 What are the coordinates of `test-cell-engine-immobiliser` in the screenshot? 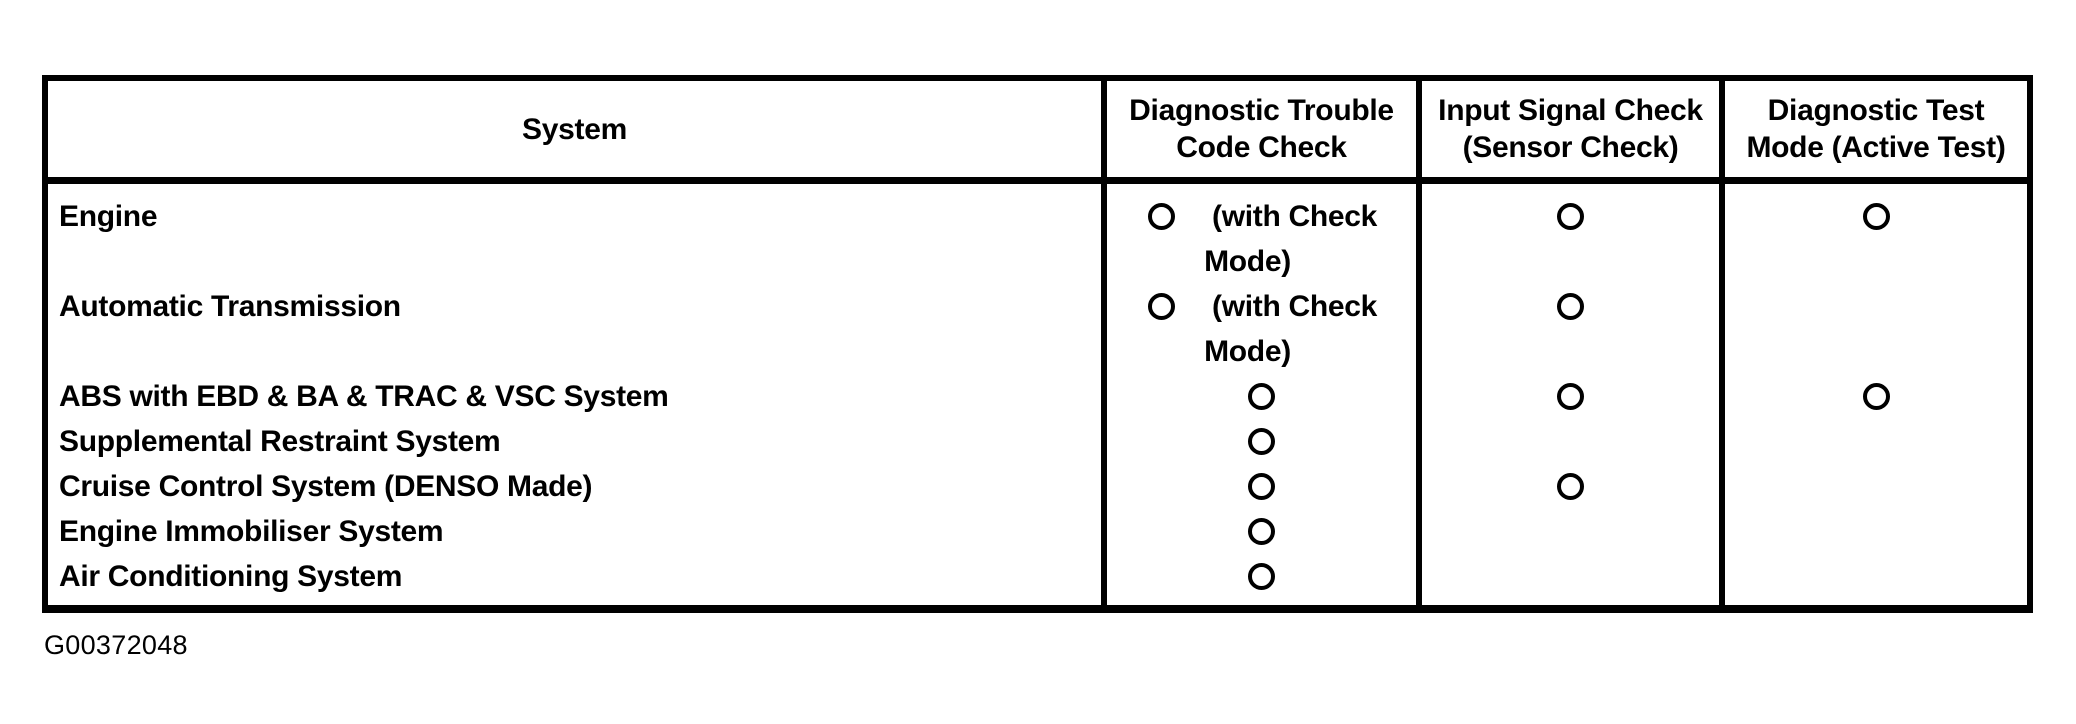 It's located at (1876, 531).